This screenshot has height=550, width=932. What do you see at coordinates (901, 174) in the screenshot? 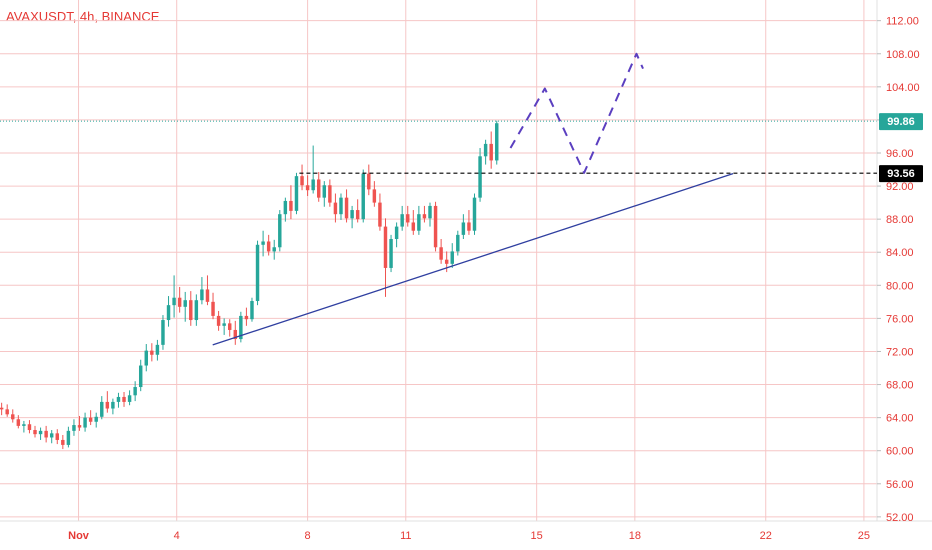
I see `level-badge-bg` at bounding box center [901, 174].